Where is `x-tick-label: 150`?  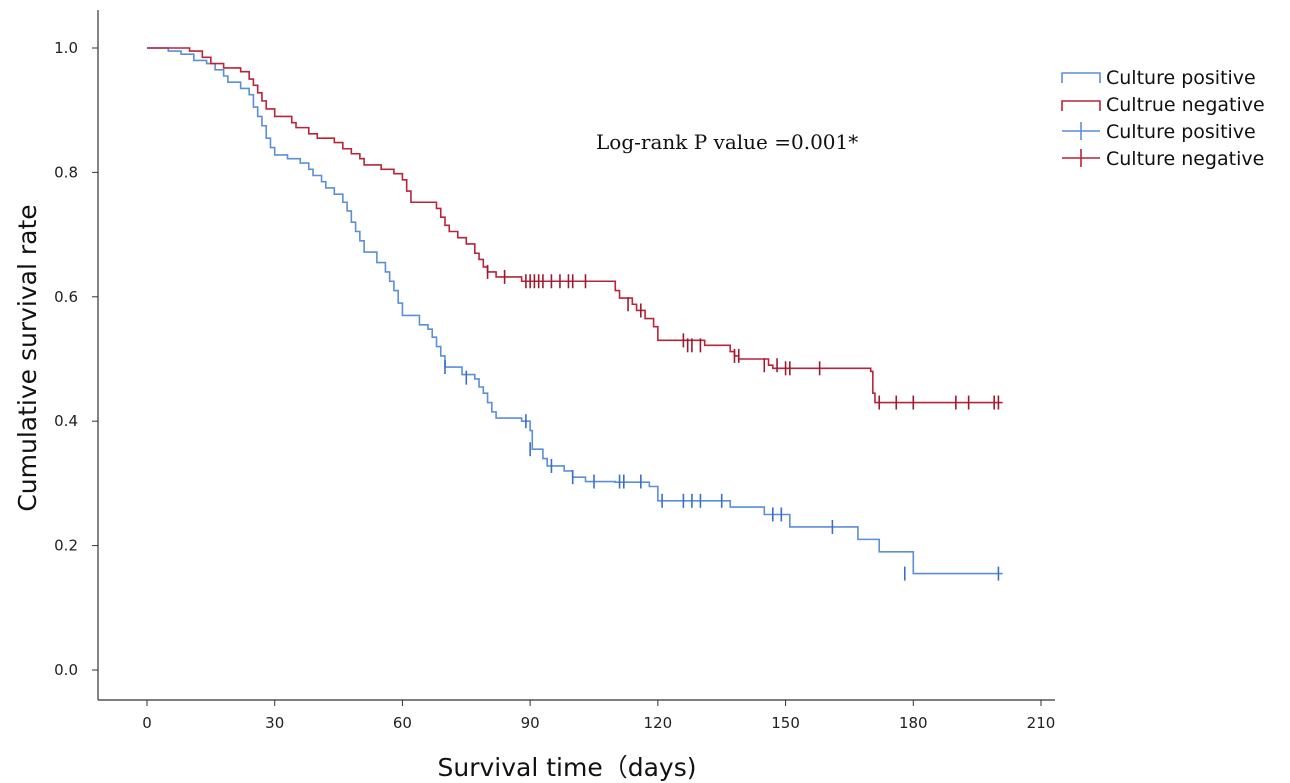 x-tick-label: 150 is located at coordinates (785, 723).